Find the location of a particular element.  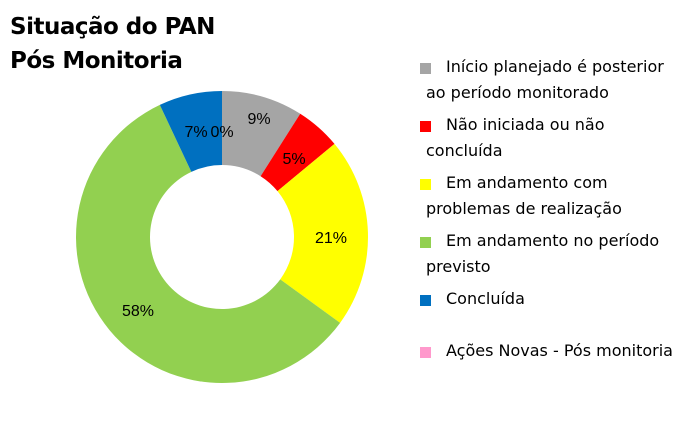

legend-label: Não iniciada ou não concluída is located at coordinates (515, 137).